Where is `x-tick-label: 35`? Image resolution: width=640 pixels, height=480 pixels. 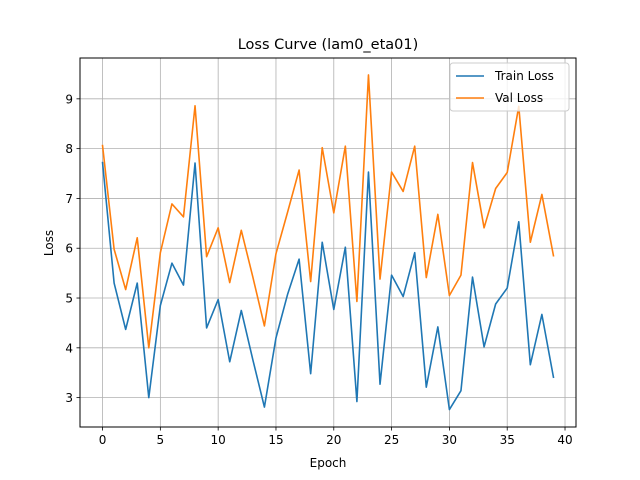 x-tick-label: 35 is located at coordinates (507, 440).